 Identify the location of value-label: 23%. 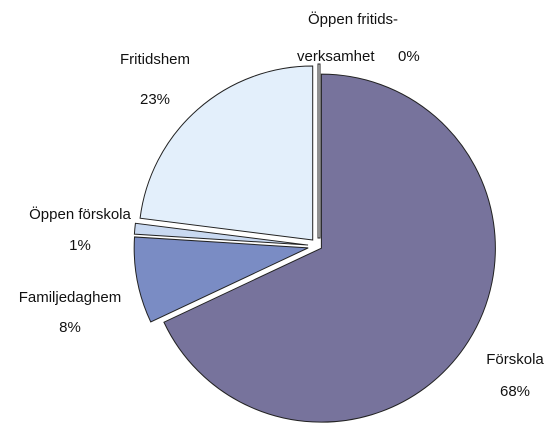
(155, 99).